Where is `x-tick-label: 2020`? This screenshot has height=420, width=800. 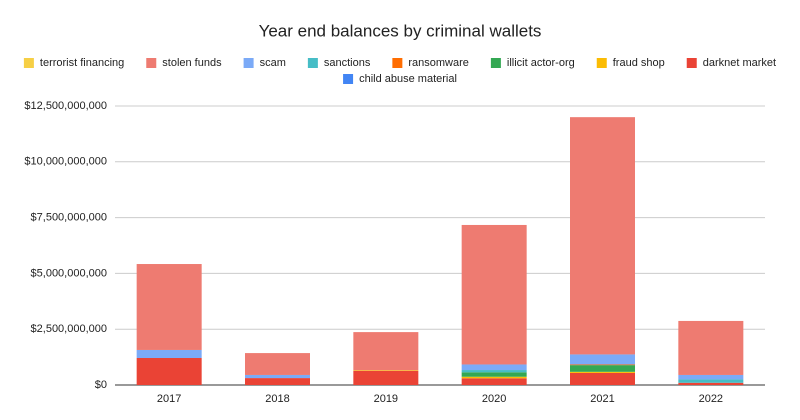 x-tick-label: 2020 is located at coordinates (494, 399).